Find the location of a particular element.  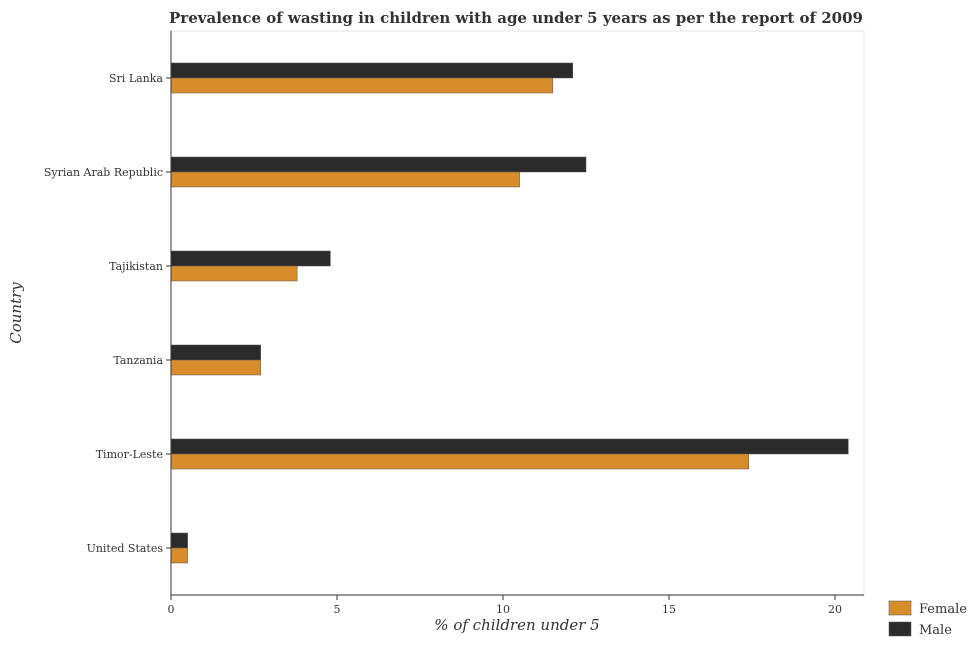

y-tick-label: Syrian Arab Republic is located at coordinates (103, 172).